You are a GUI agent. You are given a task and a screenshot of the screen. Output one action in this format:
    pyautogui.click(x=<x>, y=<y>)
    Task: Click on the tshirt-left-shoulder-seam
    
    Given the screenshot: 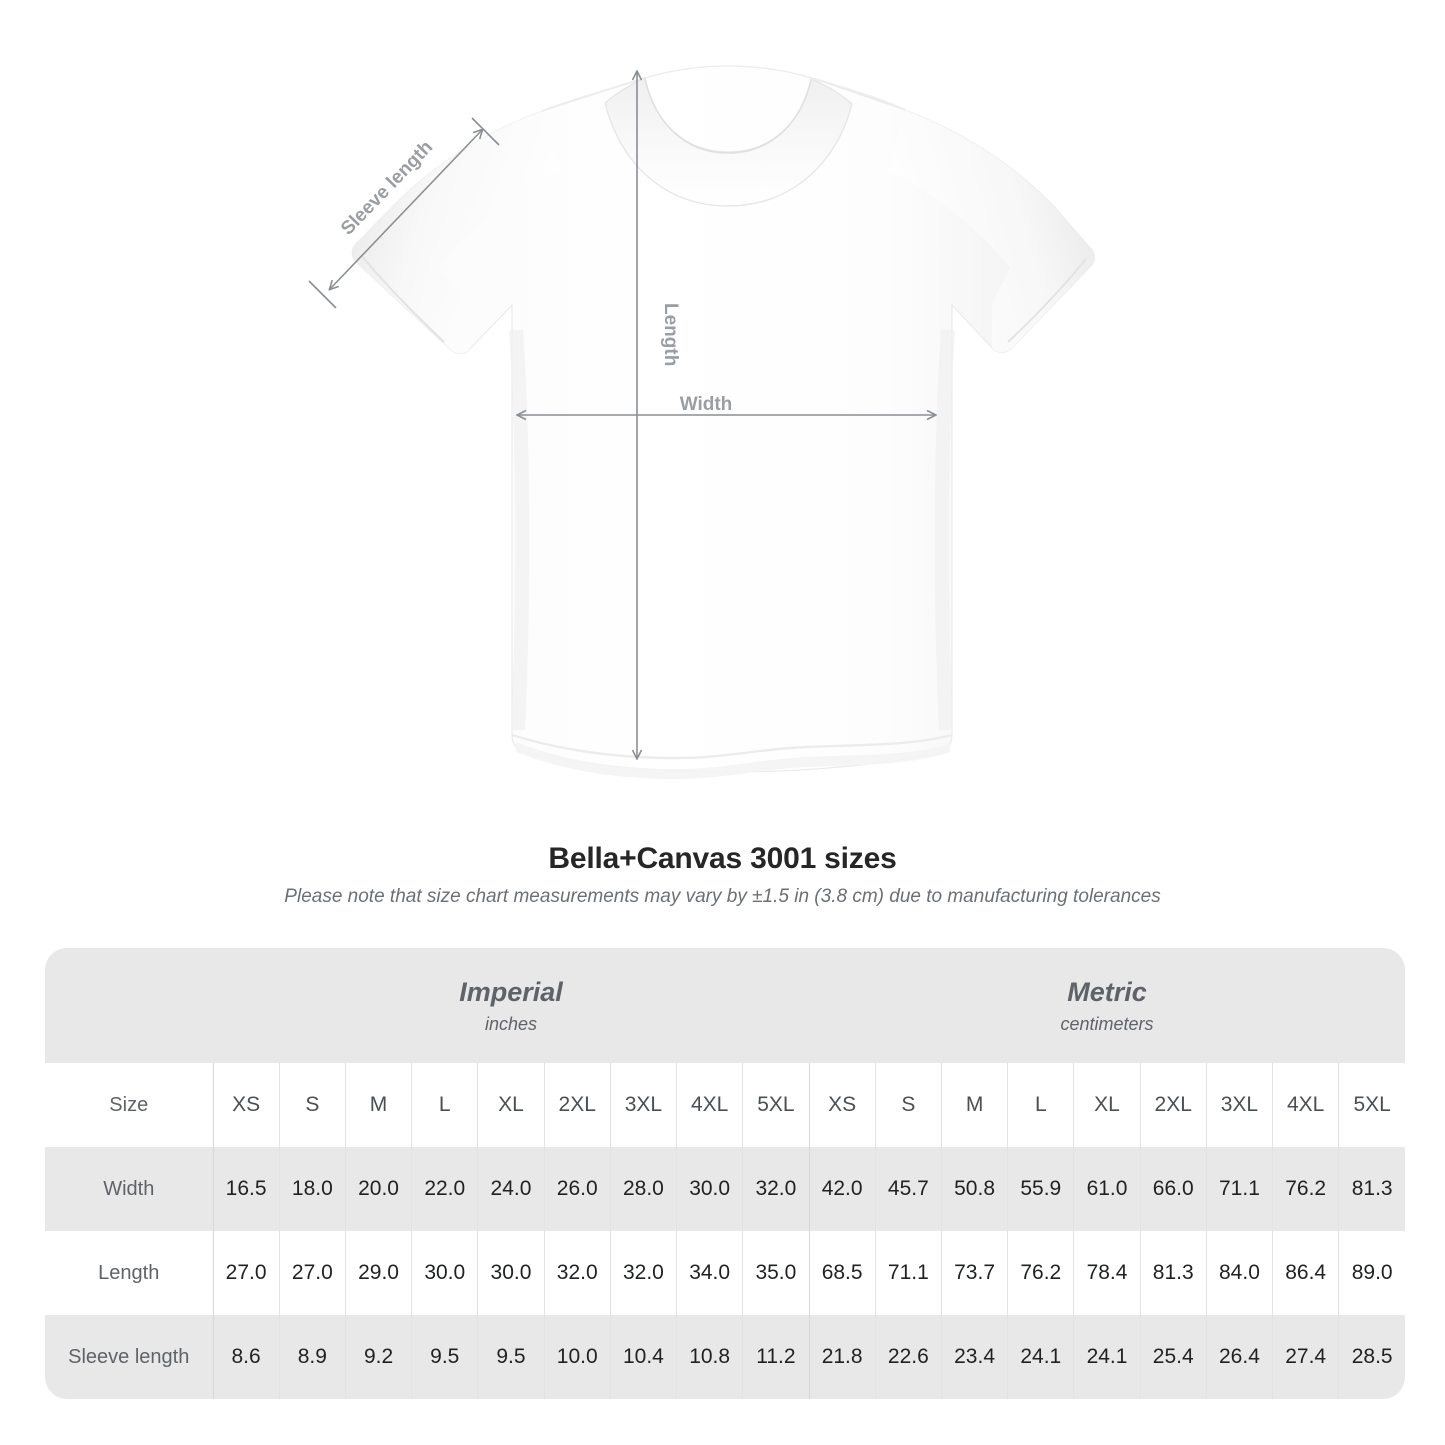 What is the action you would take?
    pyautogui.click(x=593, y=94)
    